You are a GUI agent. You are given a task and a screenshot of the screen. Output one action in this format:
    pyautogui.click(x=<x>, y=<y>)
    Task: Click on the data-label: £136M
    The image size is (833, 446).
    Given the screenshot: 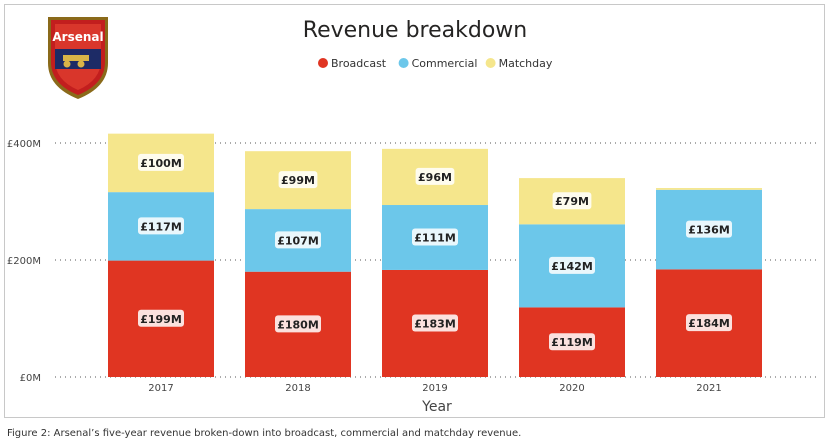 What is the action you would take?
    pyautogui.click(x=709, y=230)
    